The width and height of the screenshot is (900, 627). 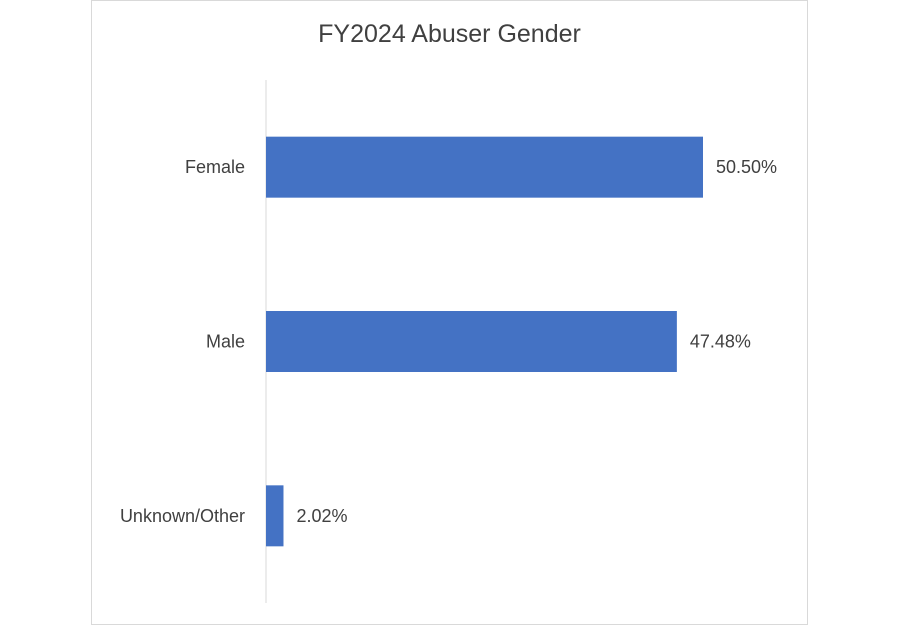 What do you see at coordinates (182, 516) in the screenshot?
I see `category-label-unknown-other: Unknown/Other` at bounding box center [182, 516].